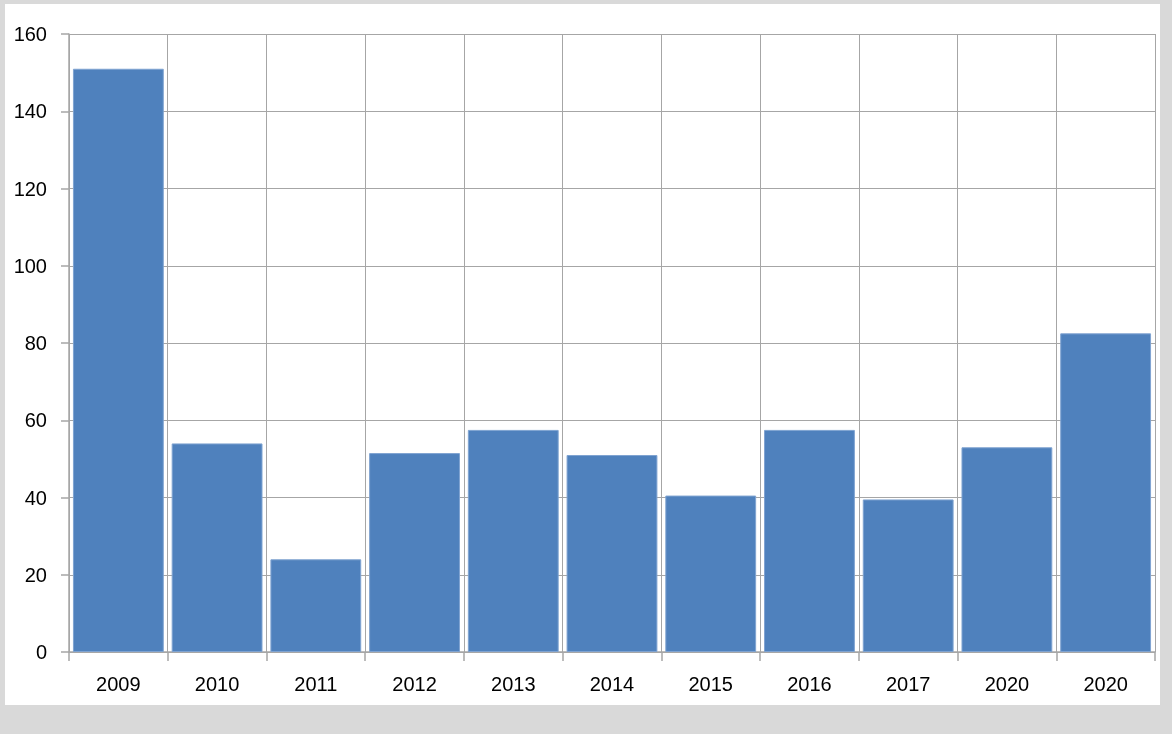 This screenshot has width=1172, height=734. What do you see at coordinates (118, 684) in the screenshot?
I see `x-tick-label: 2009` at bounding box center [118, 684].